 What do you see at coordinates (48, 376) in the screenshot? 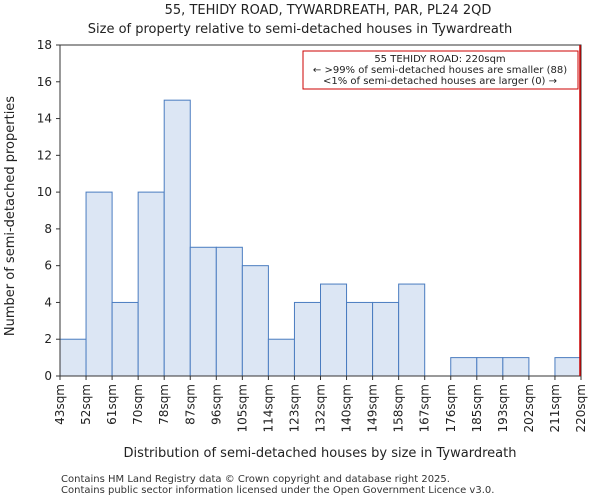
I see `y-tick-label: 0` at bounding box center [48, 376].